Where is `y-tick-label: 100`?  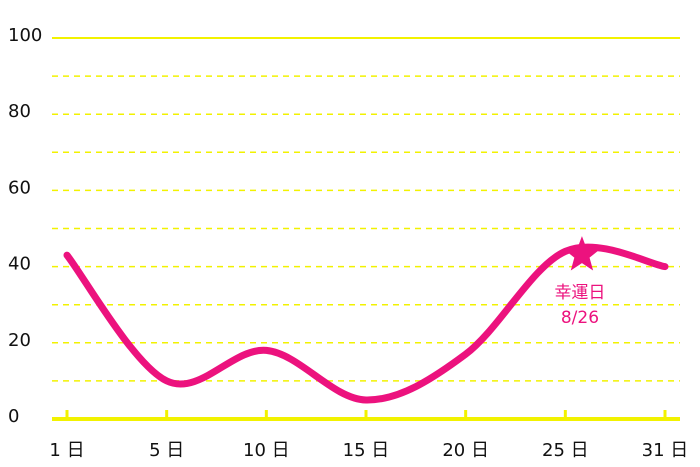 y-tick-label: 100 is located at coordinates (25, 35).